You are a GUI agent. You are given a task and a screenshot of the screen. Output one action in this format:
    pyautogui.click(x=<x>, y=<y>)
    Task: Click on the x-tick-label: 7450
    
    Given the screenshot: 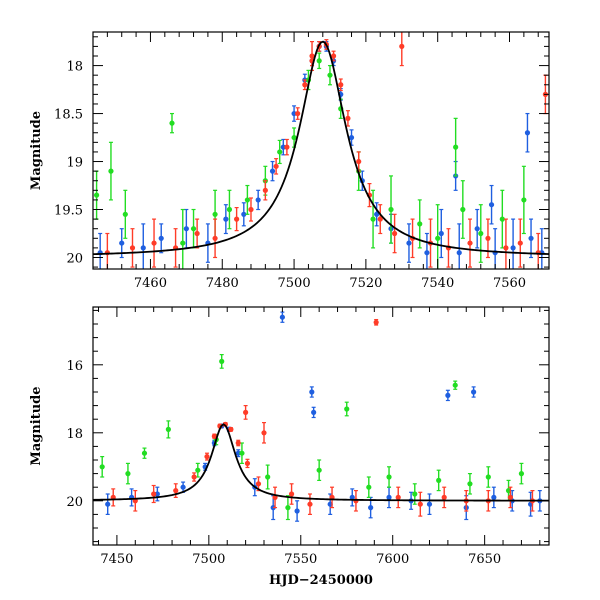 What is the action you would take?
    pyautogui.click(x=116, y=559)
    